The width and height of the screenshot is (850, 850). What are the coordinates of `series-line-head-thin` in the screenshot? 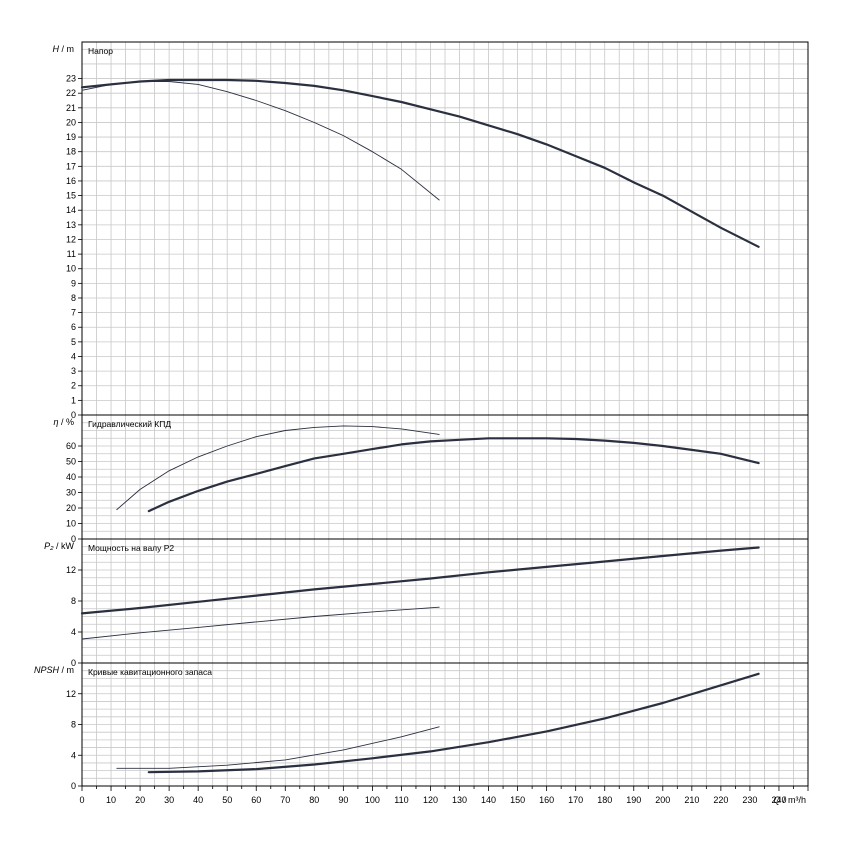 It's located at (260, 141).